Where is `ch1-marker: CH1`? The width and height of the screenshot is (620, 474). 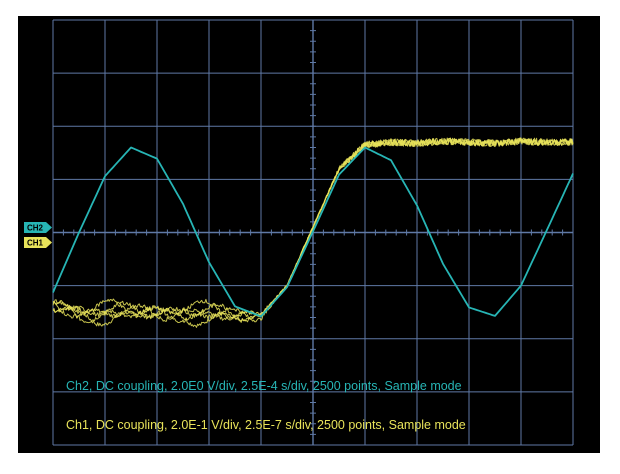 ch1-marker: CH1 is located at coordinates (38, 242).